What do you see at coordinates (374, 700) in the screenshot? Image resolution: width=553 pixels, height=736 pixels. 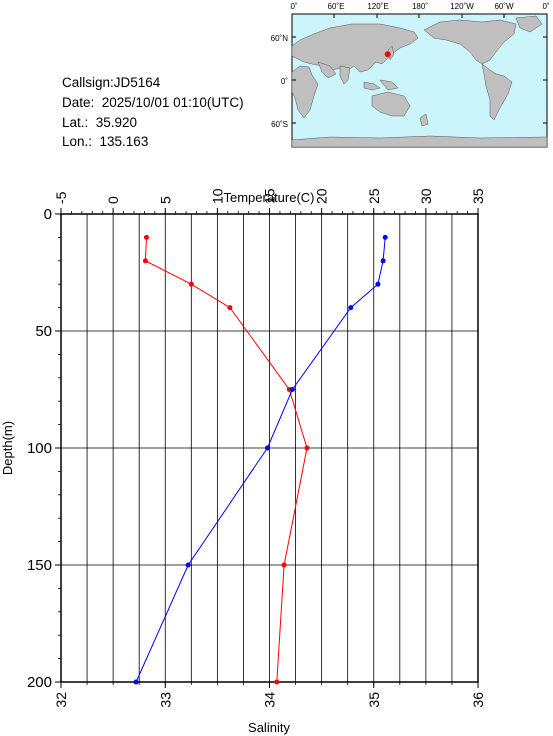 I see `salinity-tick-label: 35` at bounding box center [374, 700].